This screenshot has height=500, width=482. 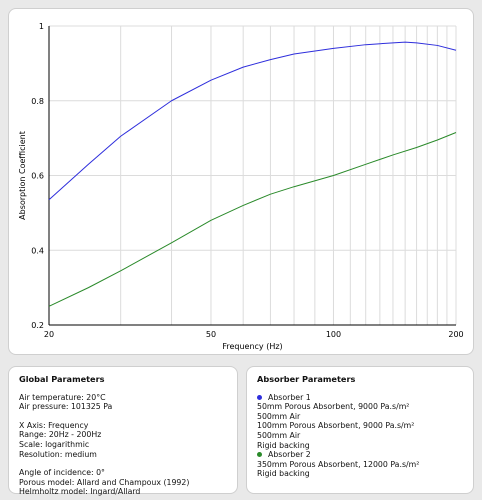 What do you see at coordinates (37, 325) in the screenshot?
I see `y-tick-label: 0.2` at bounding box center [37, 325].